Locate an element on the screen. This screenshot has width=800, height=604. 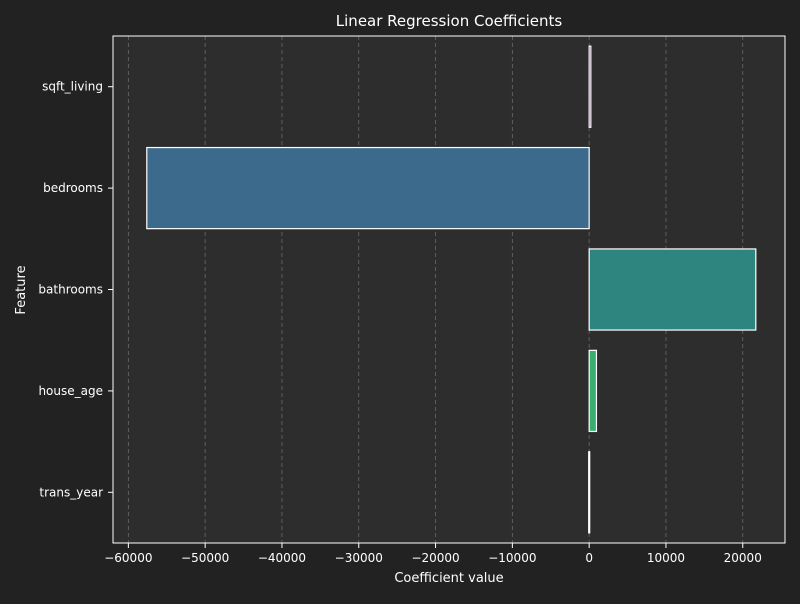
y-tick-label: bathrooms is located at coordinates (70, 290).